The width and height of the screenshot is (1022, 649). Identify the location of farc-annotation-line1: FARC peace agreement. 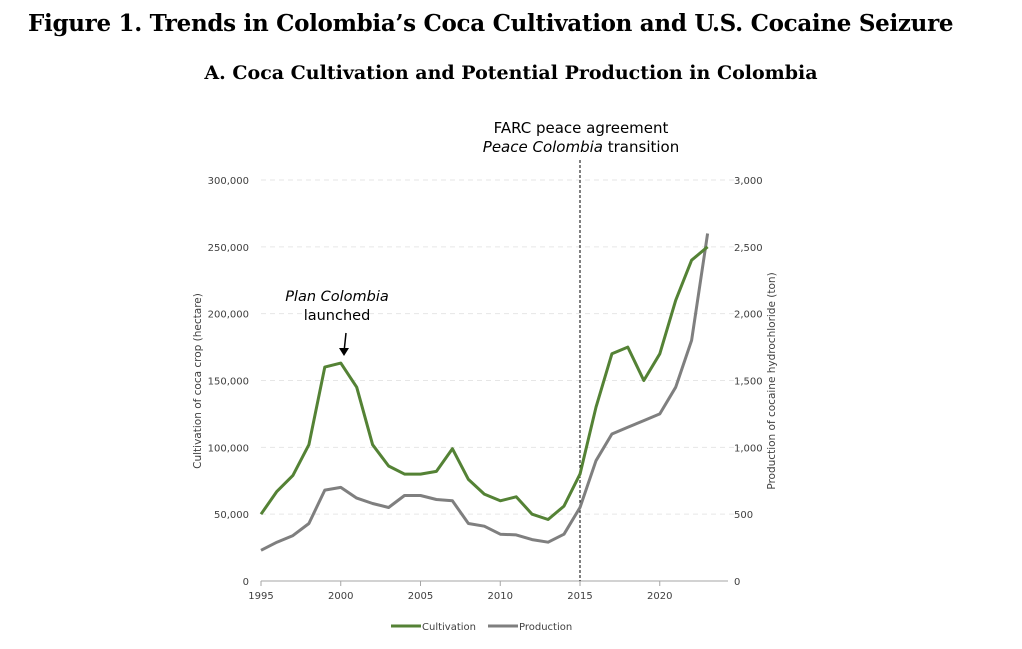
(581, 128).